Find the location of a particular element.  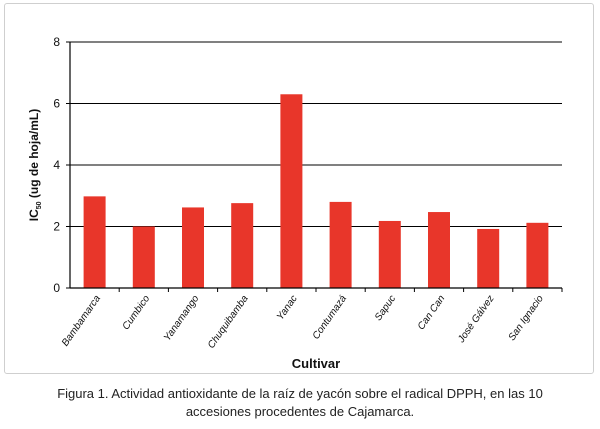

y-tick-label: 2 is located at coordinates (56, 227).